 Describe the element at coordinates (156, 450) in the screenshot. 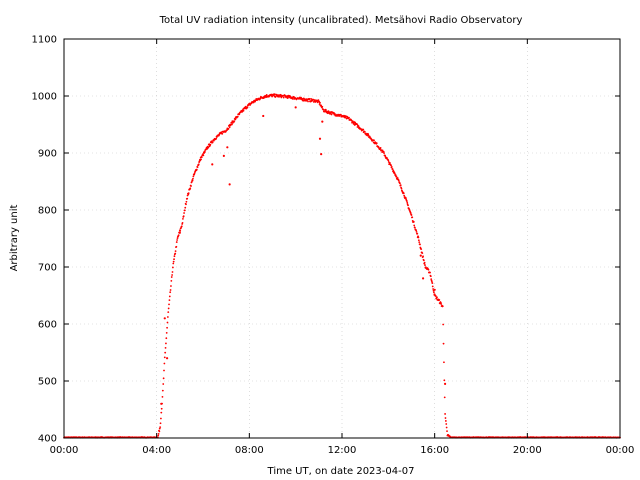

I see `x-tick-label: 04:00` at that location.